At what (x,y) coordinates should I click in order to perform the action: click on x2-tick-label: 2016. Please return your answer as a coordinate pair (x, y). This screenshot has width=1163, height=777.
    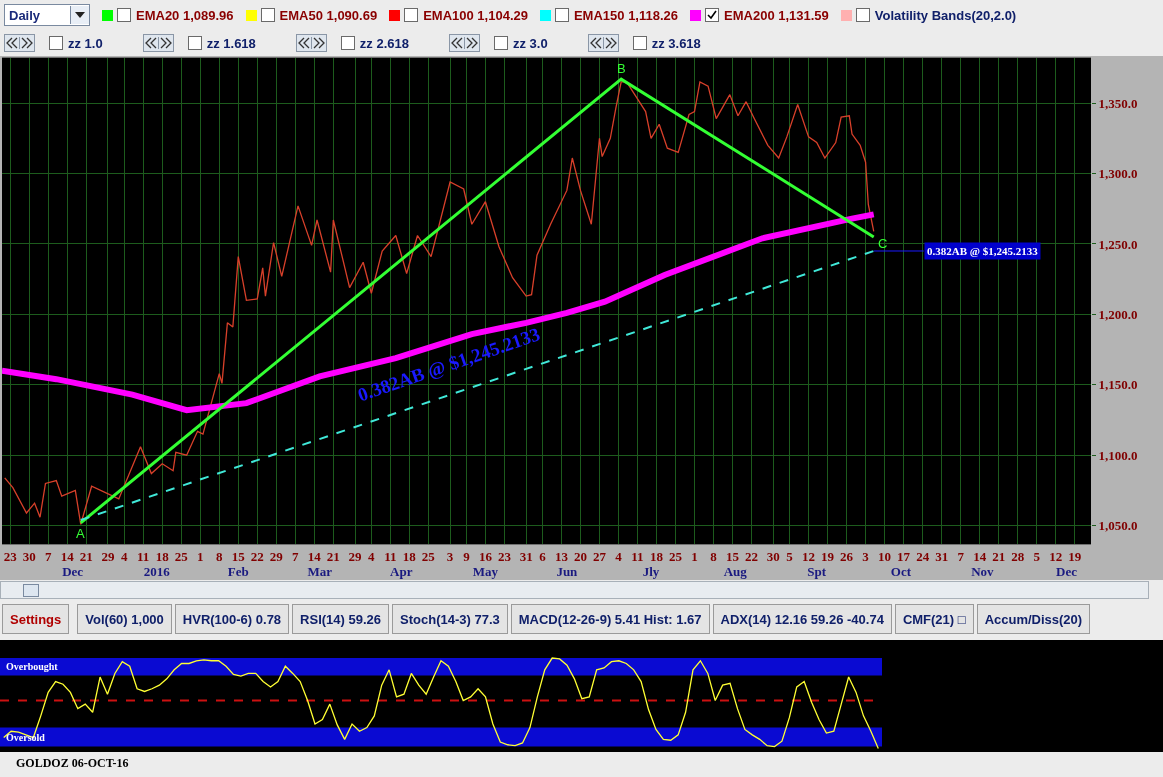
    Looking at the image, I should click on (157, 571).